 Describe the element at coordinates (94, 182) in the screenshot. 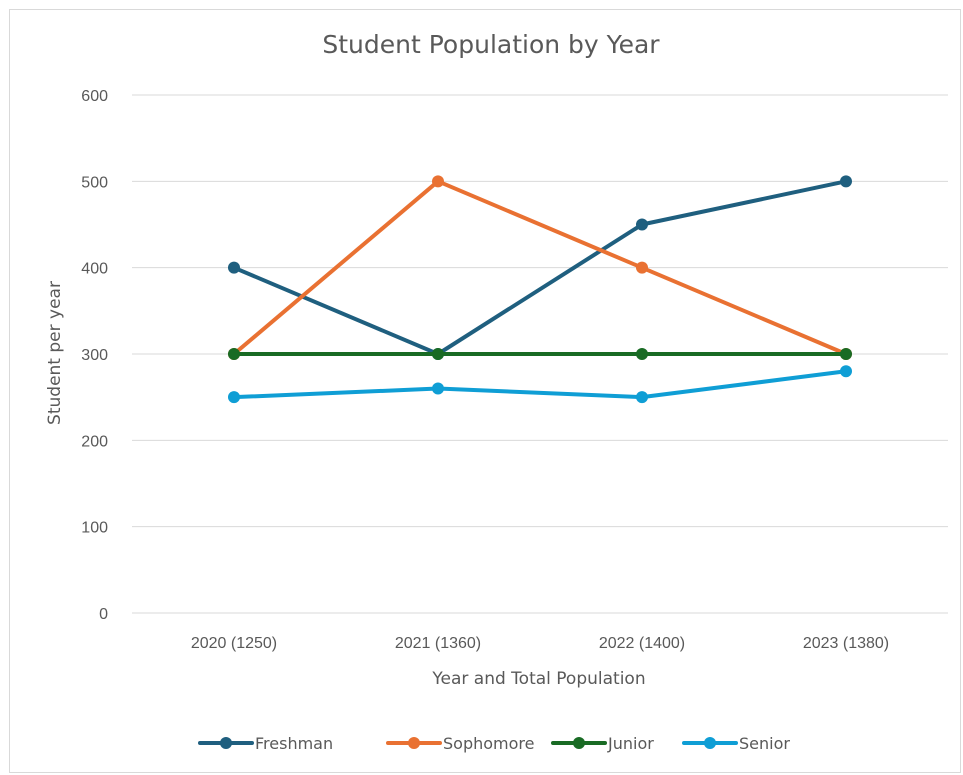

I see `y-tick-label: 500` at that location.